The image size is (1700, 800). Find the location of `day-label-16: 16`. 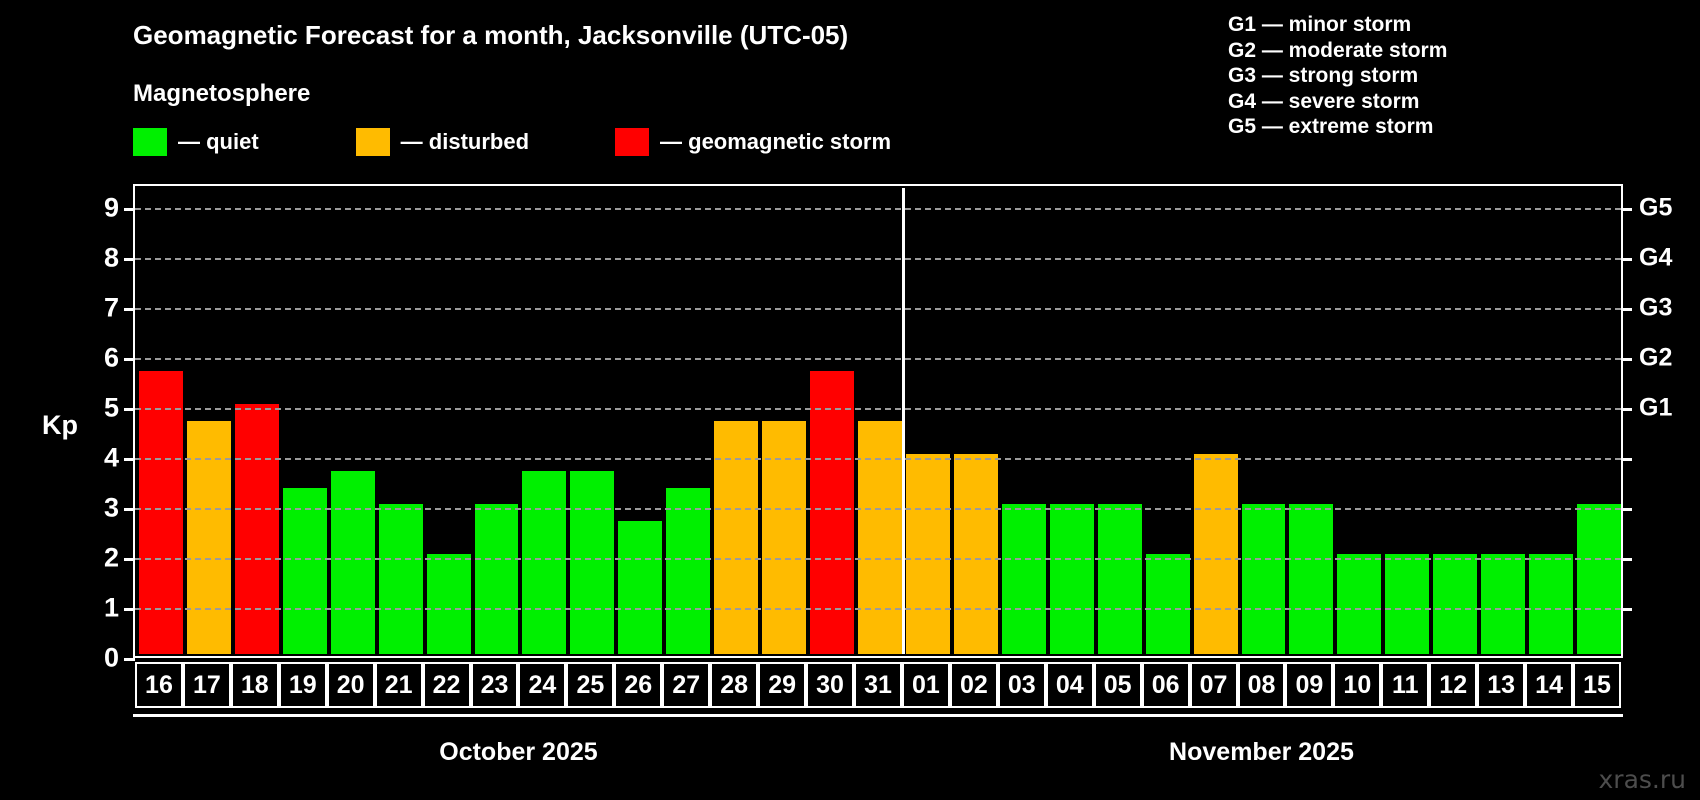

day-label-16: 16 is located at coordinates (159, 685).